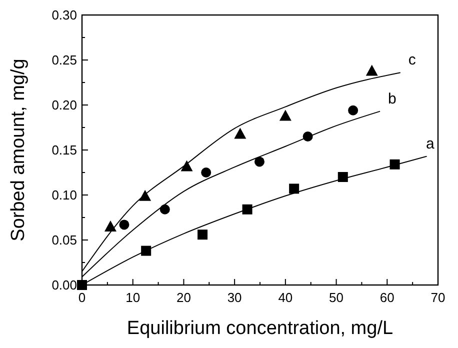  I want to click on y-tick-label: 0.30, so click(64, 15).